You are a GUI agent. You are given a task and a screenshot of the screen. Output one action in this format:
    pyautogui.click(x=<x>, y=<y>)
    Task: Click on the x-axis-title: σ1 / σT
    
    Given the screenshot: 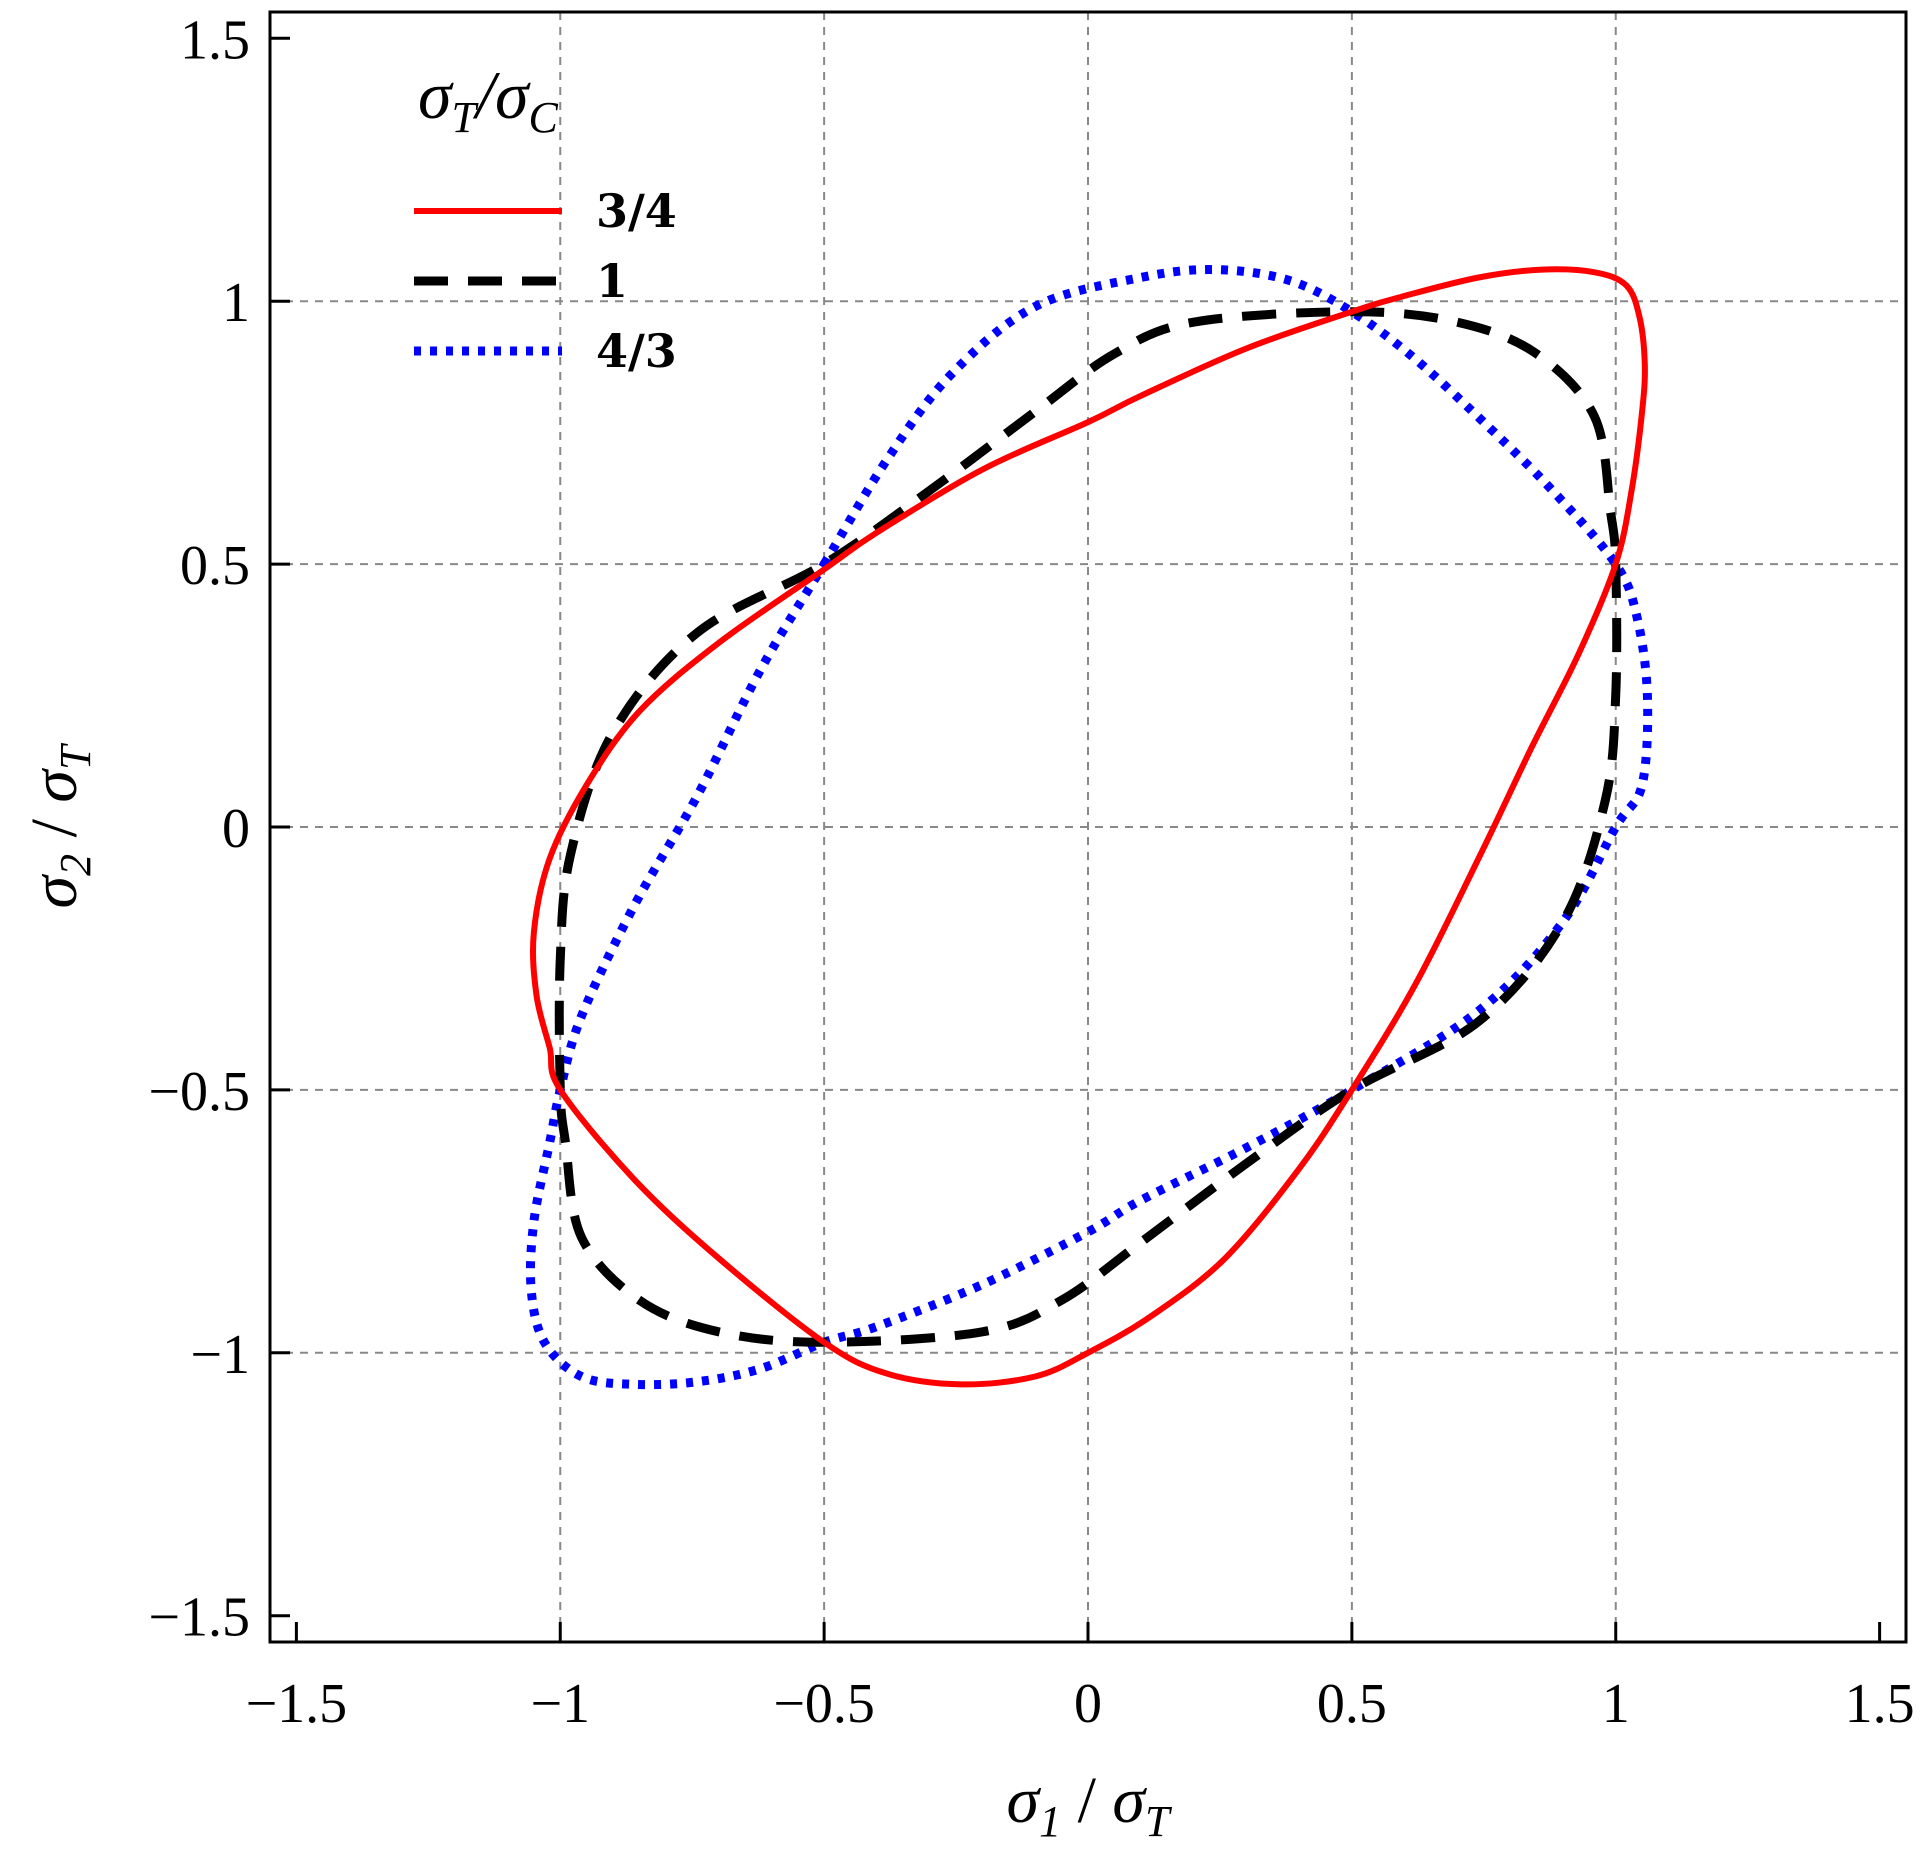 What is the action you would take?
    pyautogui.click(x=1090, y=1805)
    